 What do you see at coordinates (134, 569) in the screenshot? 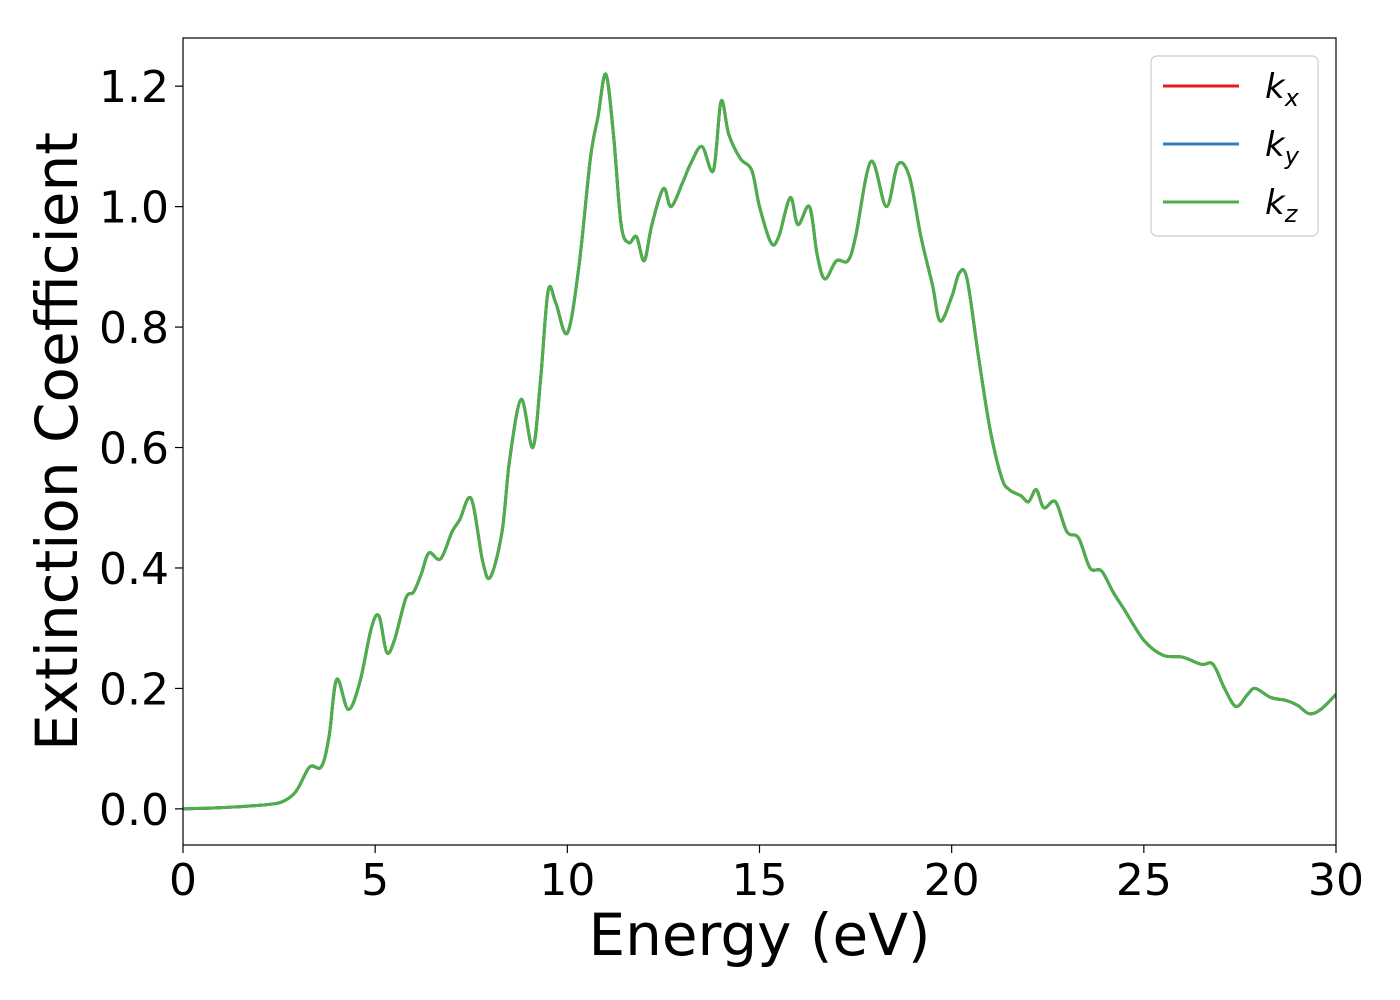
I see `y-tick-label: 0.4` at bounding box center [134, 569].